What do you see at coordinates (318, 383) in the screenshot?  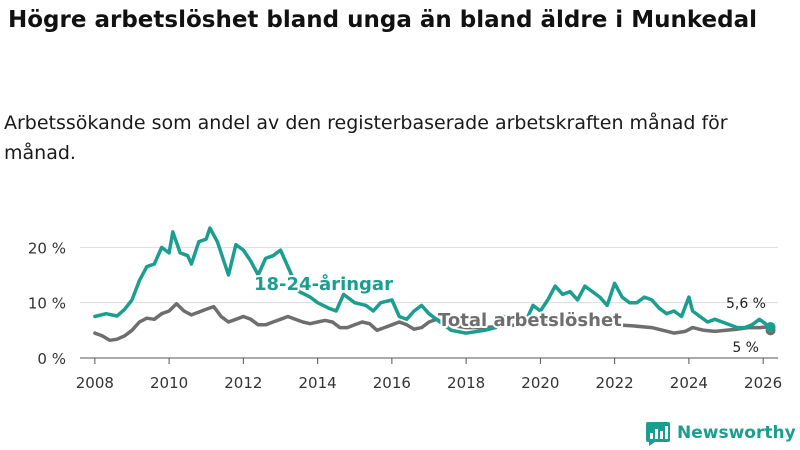 I see `x-tick-label: 2014` at bounding box center [318, 383].